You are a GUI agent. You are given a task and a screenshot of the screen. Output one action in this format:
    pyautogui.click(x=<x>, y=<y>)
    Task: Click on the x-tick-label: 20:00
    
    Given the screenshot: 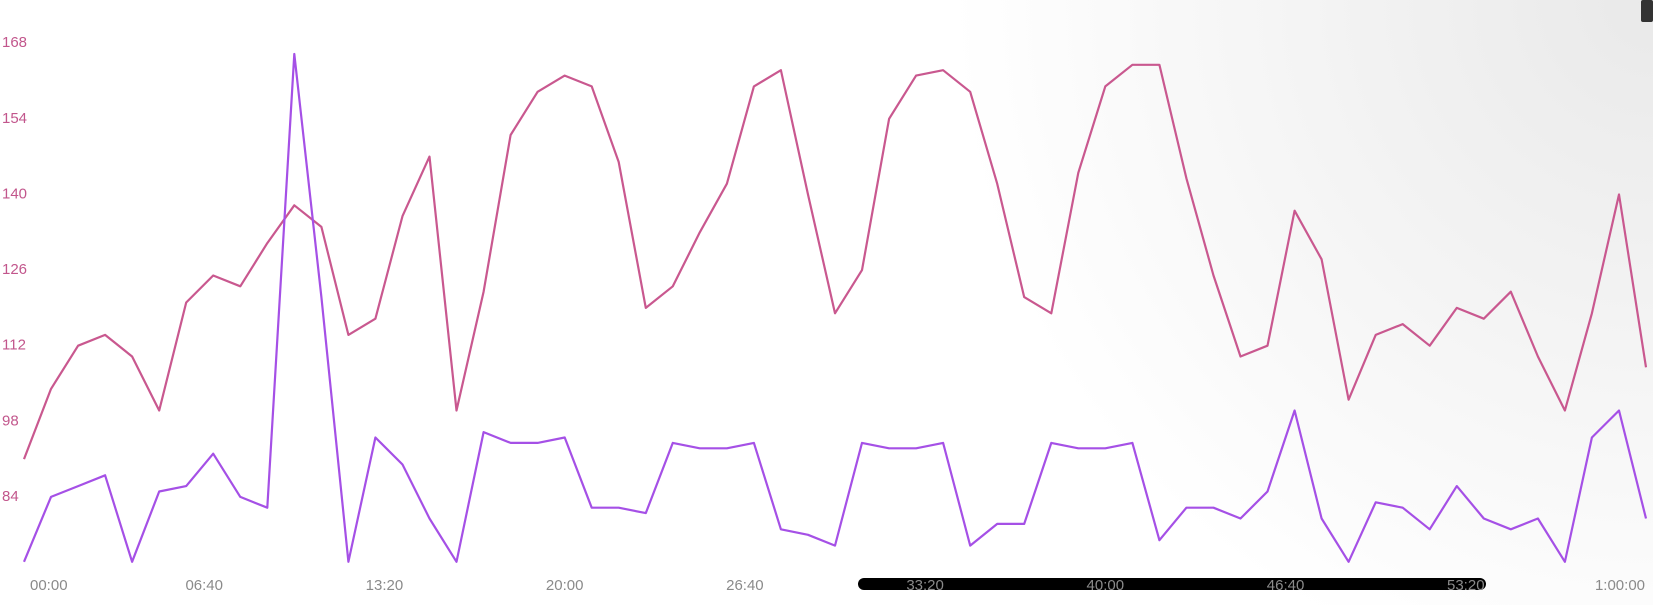 What is the action you would take?
    pyautogui.click(x=565, y=585)
    